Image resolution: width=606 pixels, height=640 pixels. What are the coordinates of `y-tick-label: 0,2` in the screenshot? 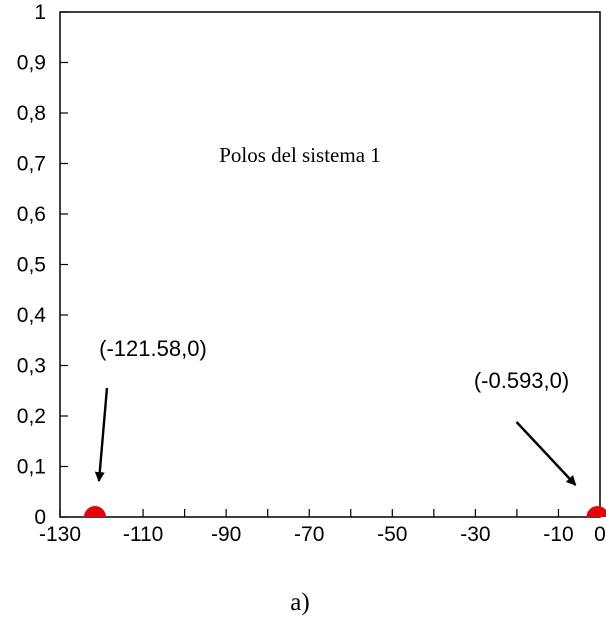 It's located at (31, 416).